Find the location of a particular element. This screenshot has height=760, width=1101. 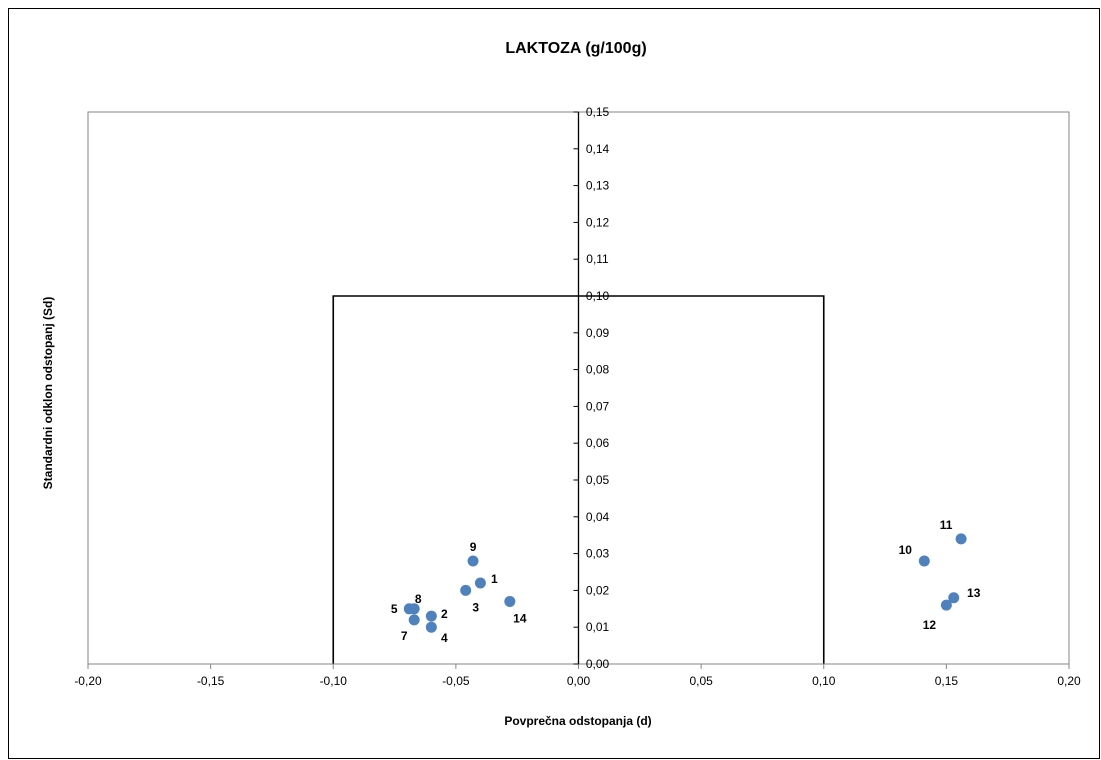

y-tick-label: 0,00 is located at coordinates (598, 664).